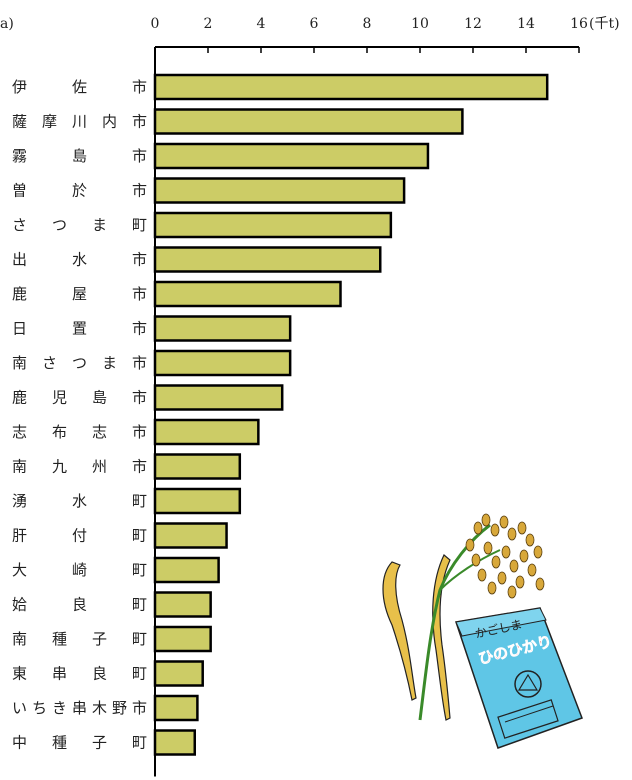  Describe the element at coordinates (99, 708) in the screenshot. I see `category-label-char: 木` at that location.